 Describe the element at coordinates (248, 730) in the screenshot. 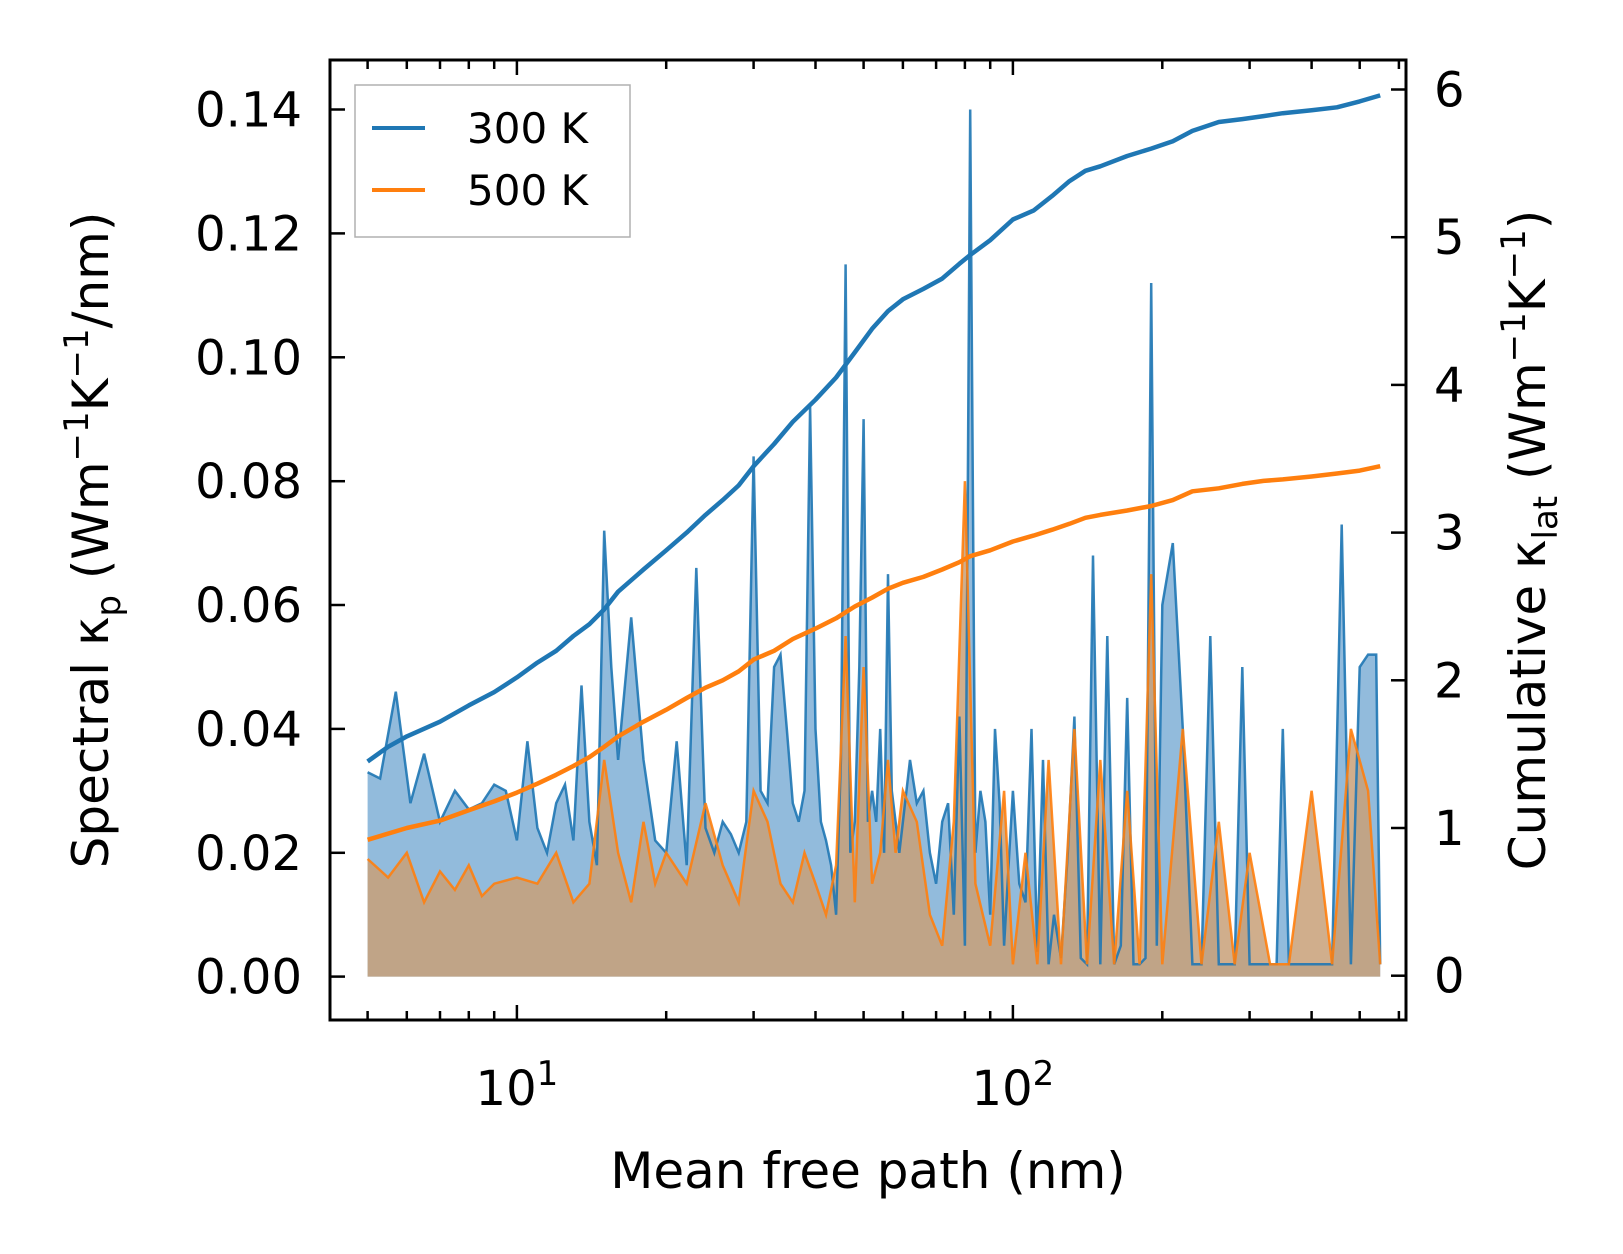

I see `y-left-tick-label: 0.04` at that location.